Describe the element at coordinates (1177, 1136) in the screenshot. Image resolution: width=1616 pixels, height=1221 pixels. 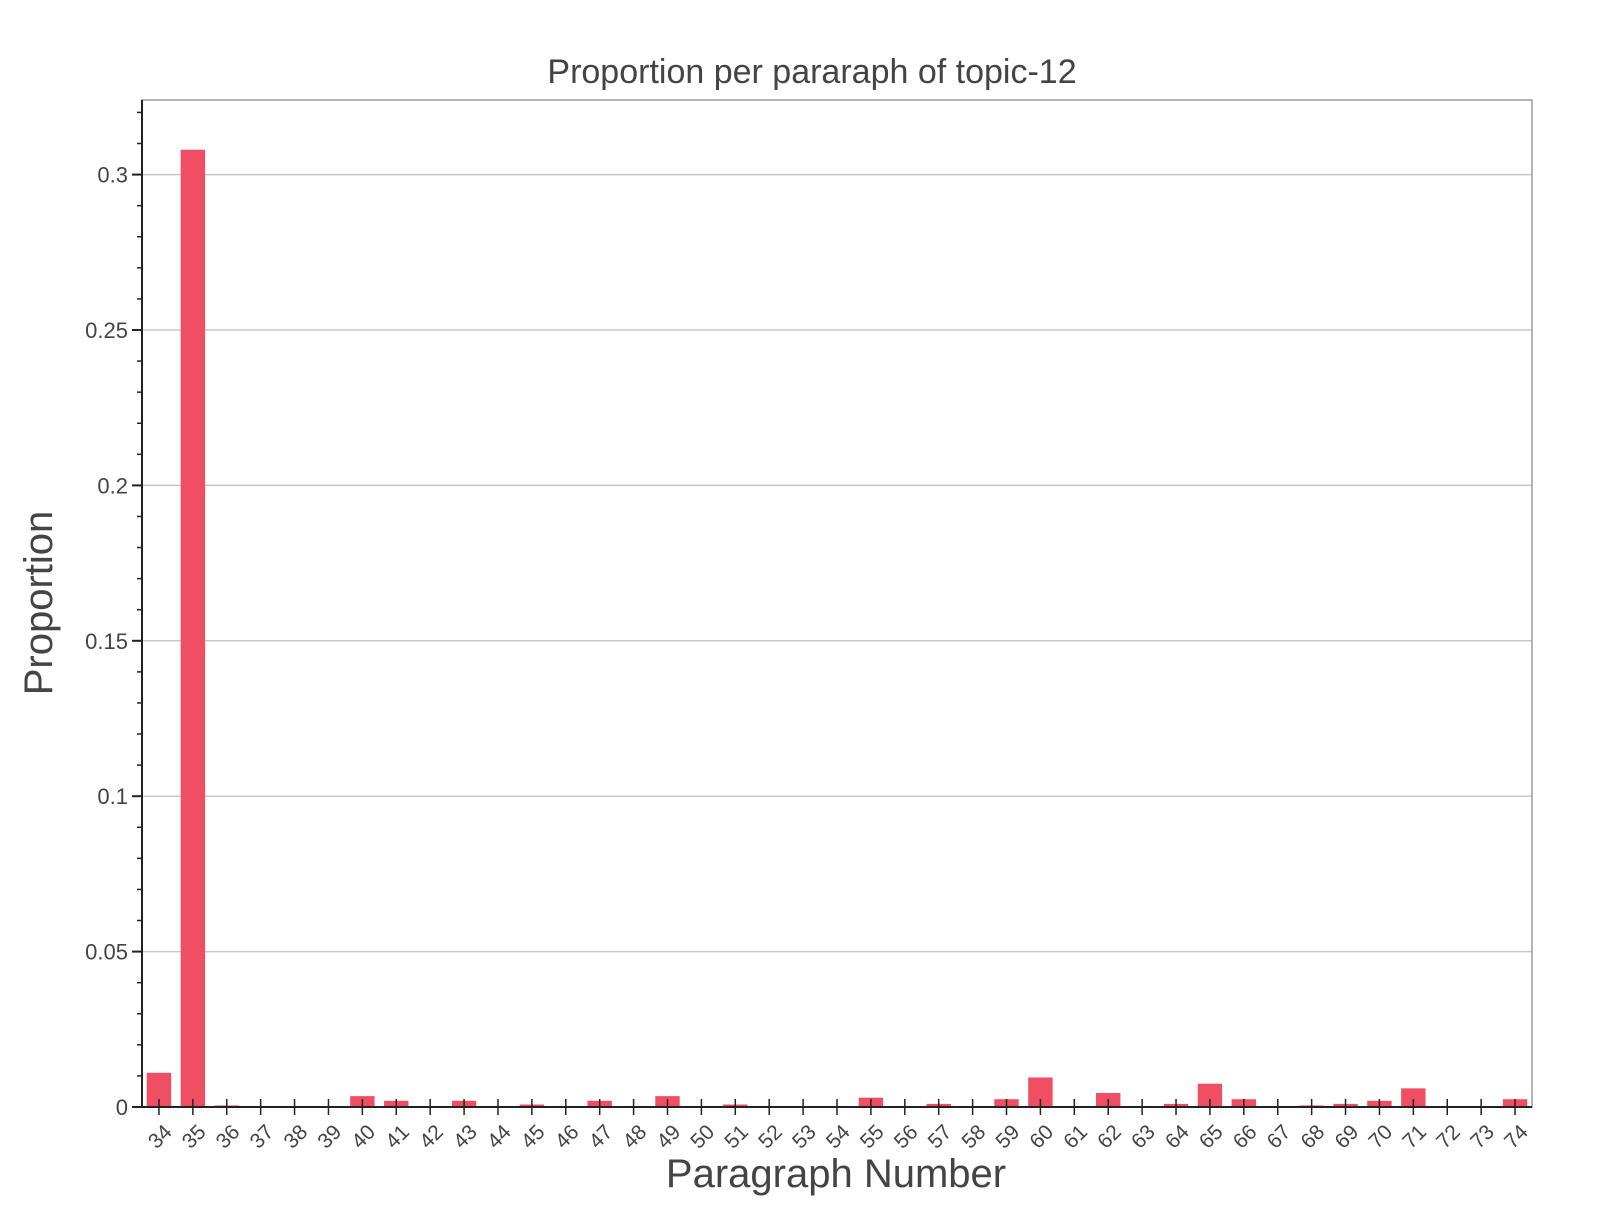
I see `x-tick-label: 64` at that location.